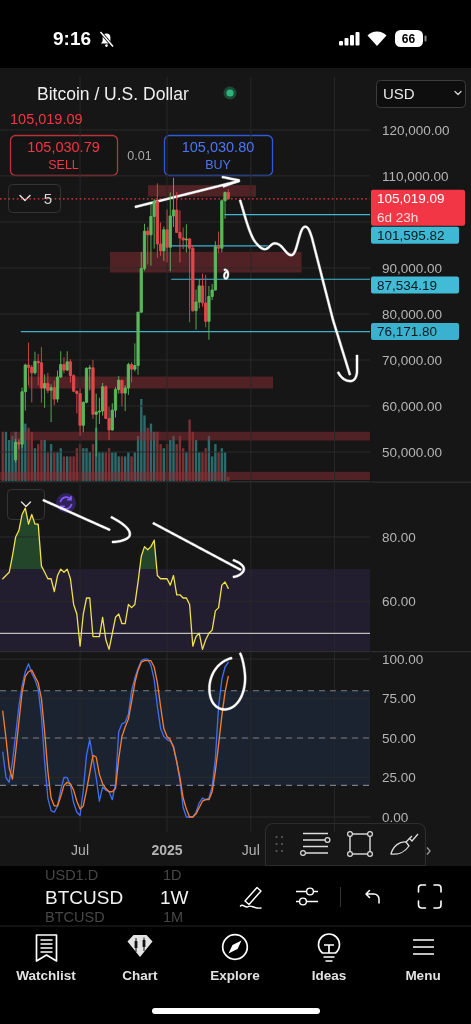  Describe the element at coordinates (172, 874) in the screenshot. I see `text: 1D` at that location.